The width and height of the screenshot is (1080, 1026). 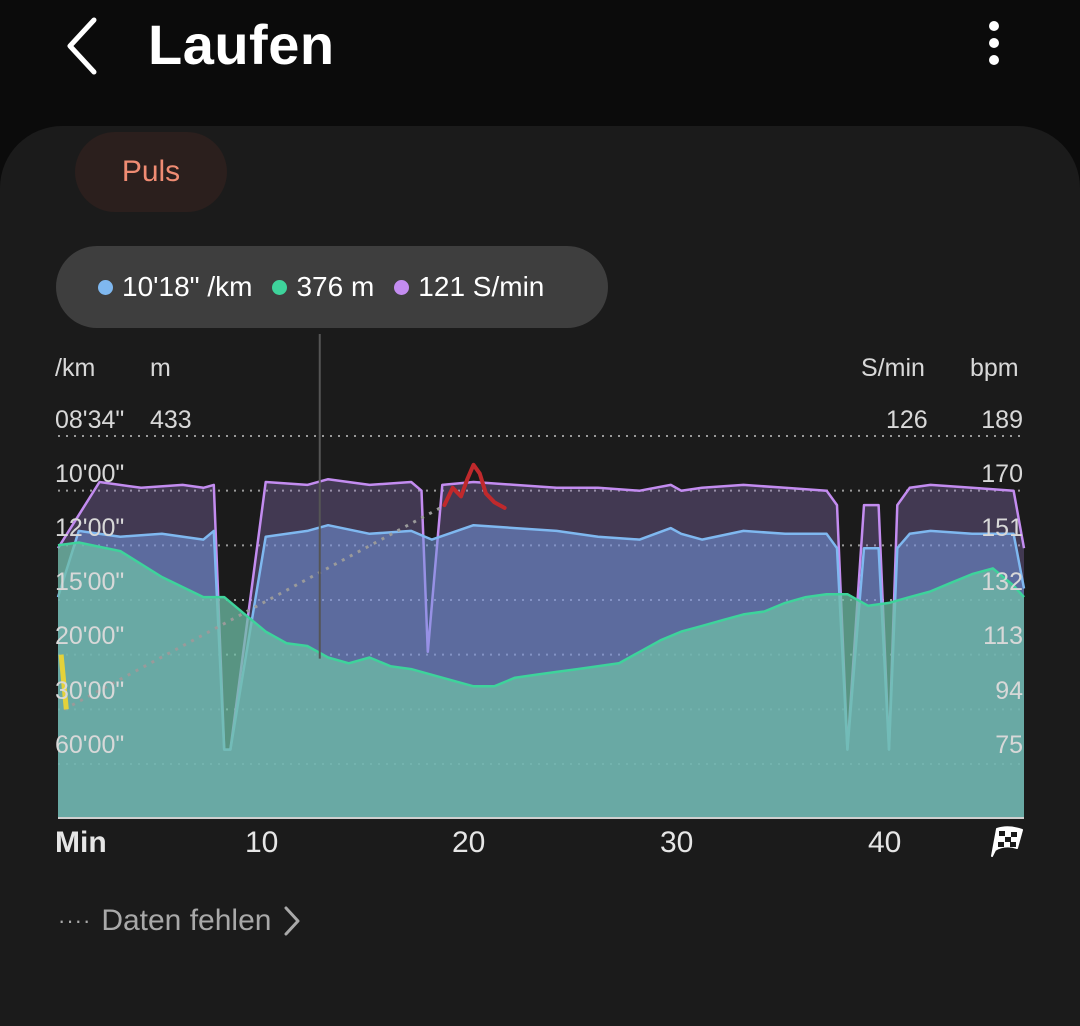 What do you see at coordinates (677, 842) in the screenshot?
I see `x-tick-label: 30` at bounding box center [677, 842].